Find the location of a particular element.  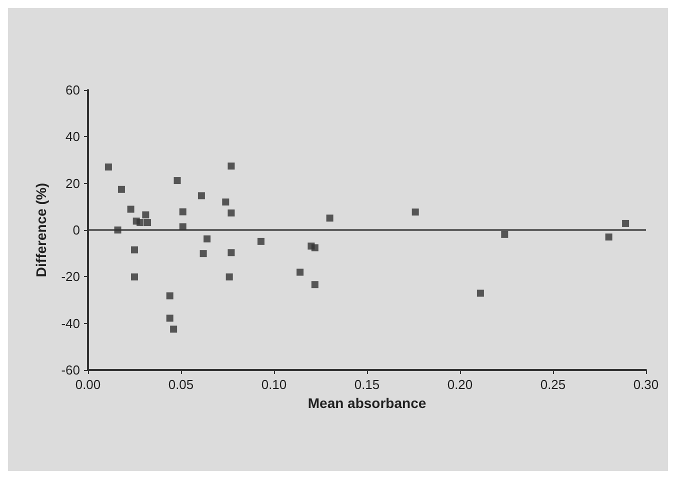

x-tick-label: 0.20 is located at coordinates (460, 384).